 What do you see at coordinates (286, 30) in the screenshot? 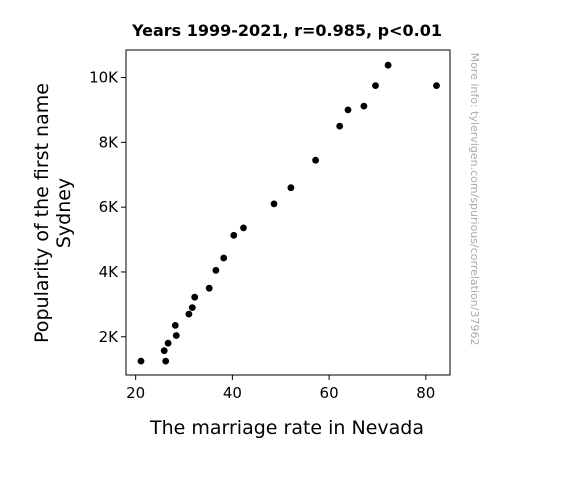
I see `chart-title: Years 1999-2021, r=0.985, p<0.01` at bounding box center [286, 30].